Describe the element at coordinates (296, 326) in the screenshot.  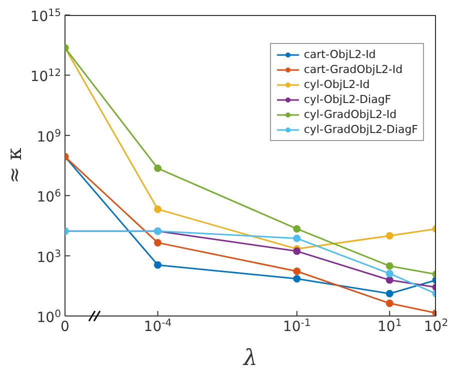
I see `x-tick-label: 10$^{-1}$` at that location.